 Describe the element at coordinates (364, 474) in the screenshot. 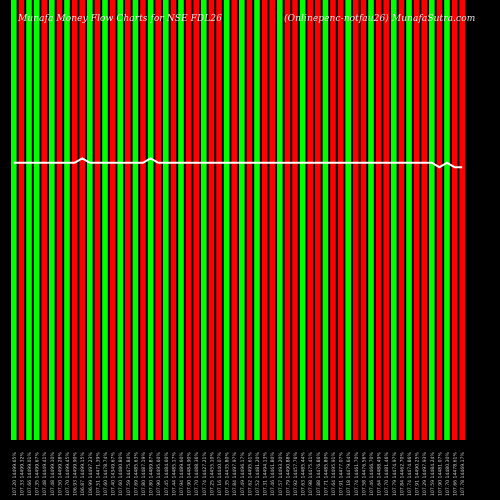

I see `x-tick-label: 107.58 14476.56%` at that location.